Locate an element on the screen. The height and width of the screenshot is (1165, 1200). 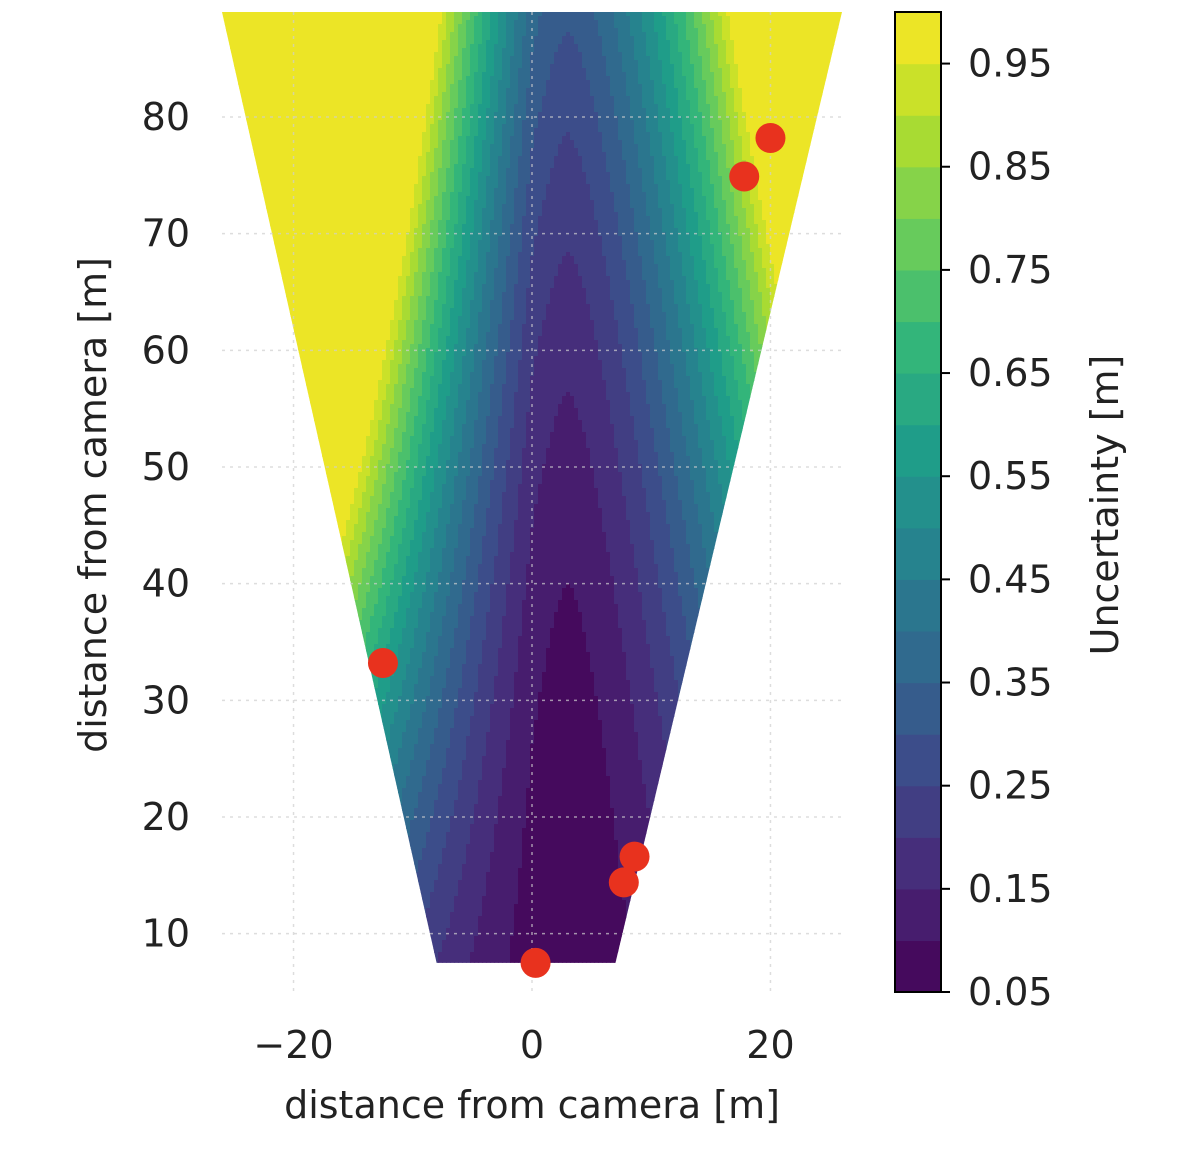
y-tick-label: 40 is located at coordinates (166, 584).